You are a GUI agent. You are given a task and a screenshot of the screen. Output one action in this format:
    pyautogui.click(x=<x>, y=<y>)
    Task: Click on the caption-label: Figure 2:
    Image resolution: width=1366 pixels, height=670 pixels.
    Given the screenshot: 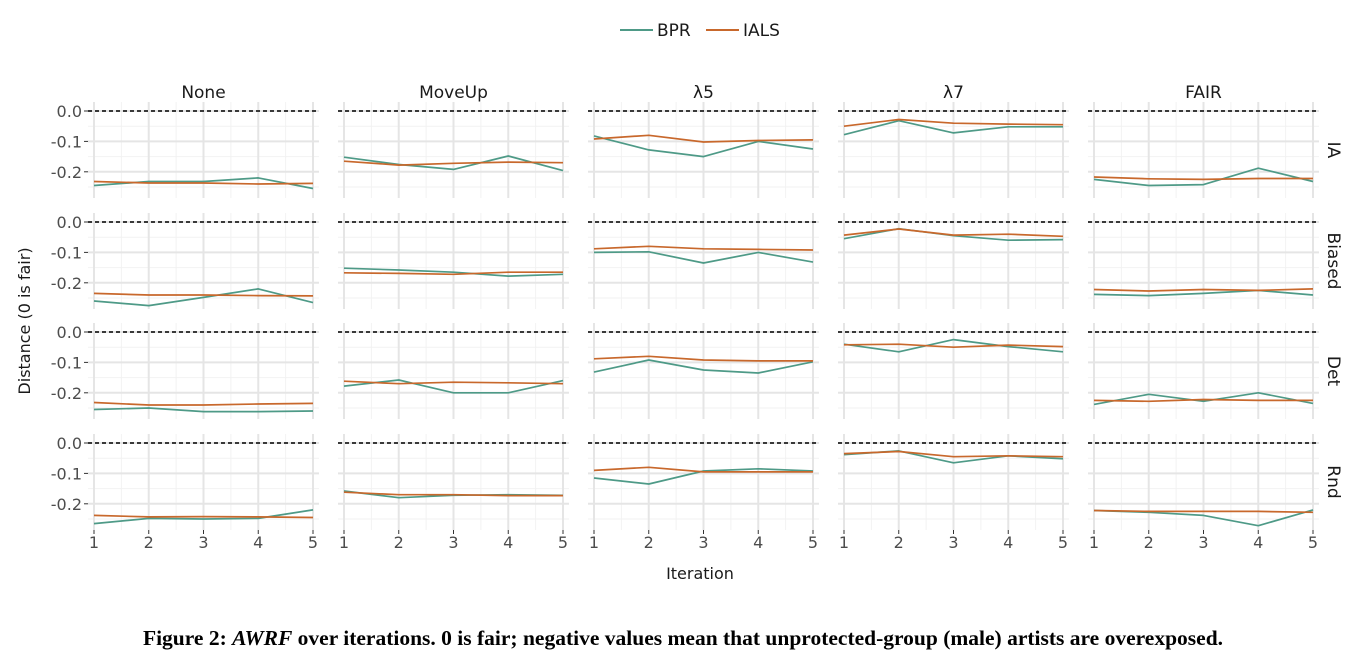 What is the action you would take?
    pyautogui.click(x=184, y=638)
    